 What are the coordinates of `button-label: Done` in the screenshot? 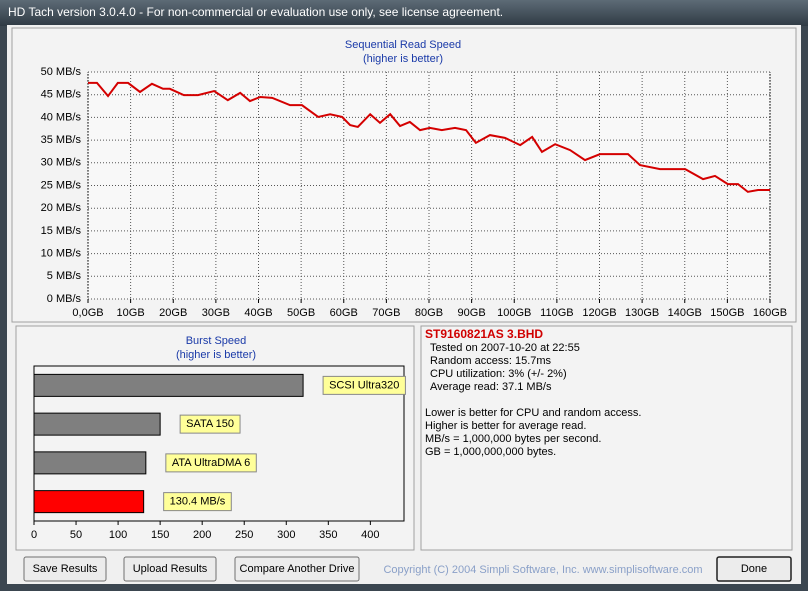 It's located at (754, 569).